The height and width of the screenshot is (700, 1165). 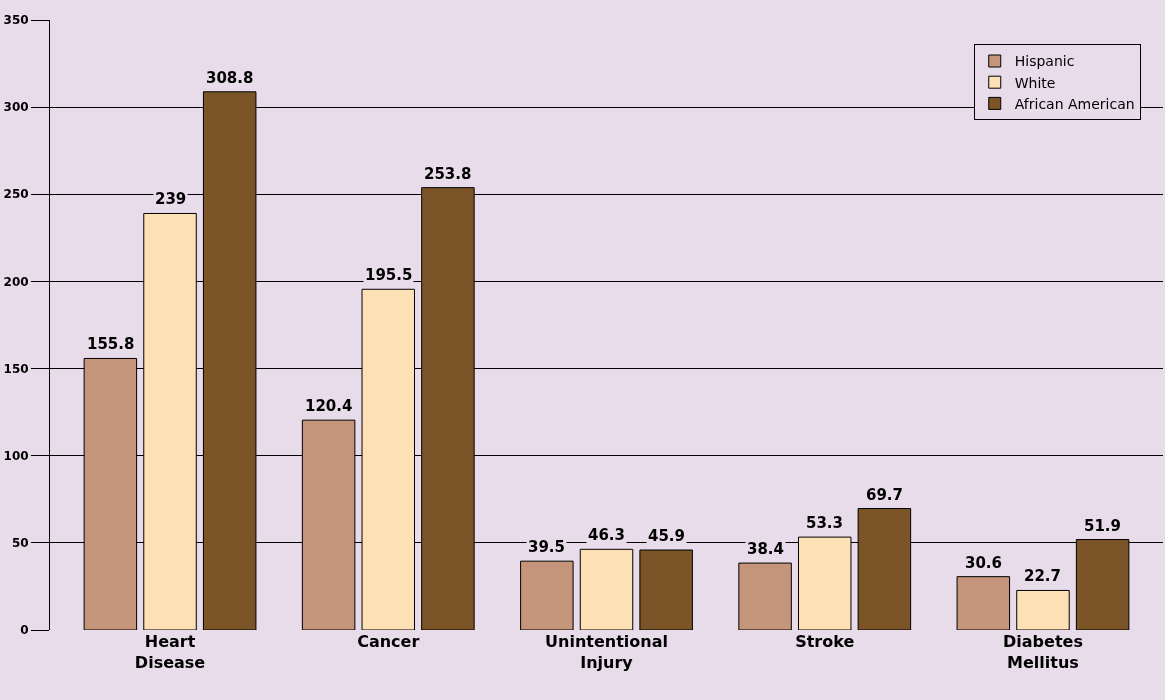 What do you see at coordinates (1103, 526) in the screenshot?
I see `data-label: 51.9` at bounding box center [1103, 526].